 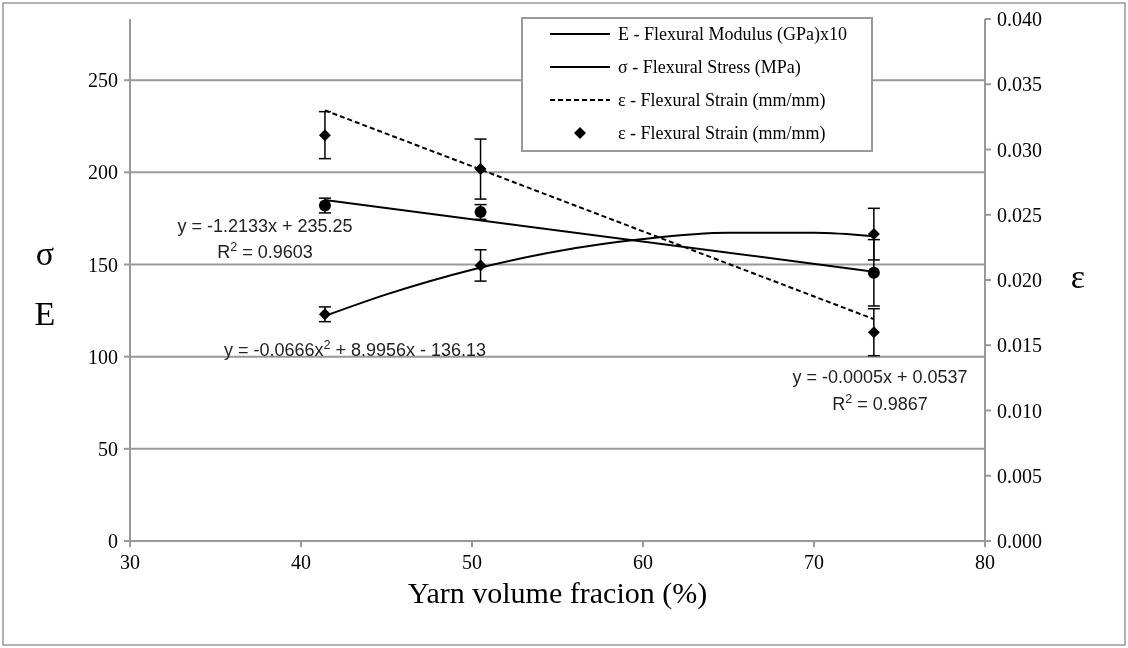 I want to click on x-tick-label: 60, so click(x=643, y=562).